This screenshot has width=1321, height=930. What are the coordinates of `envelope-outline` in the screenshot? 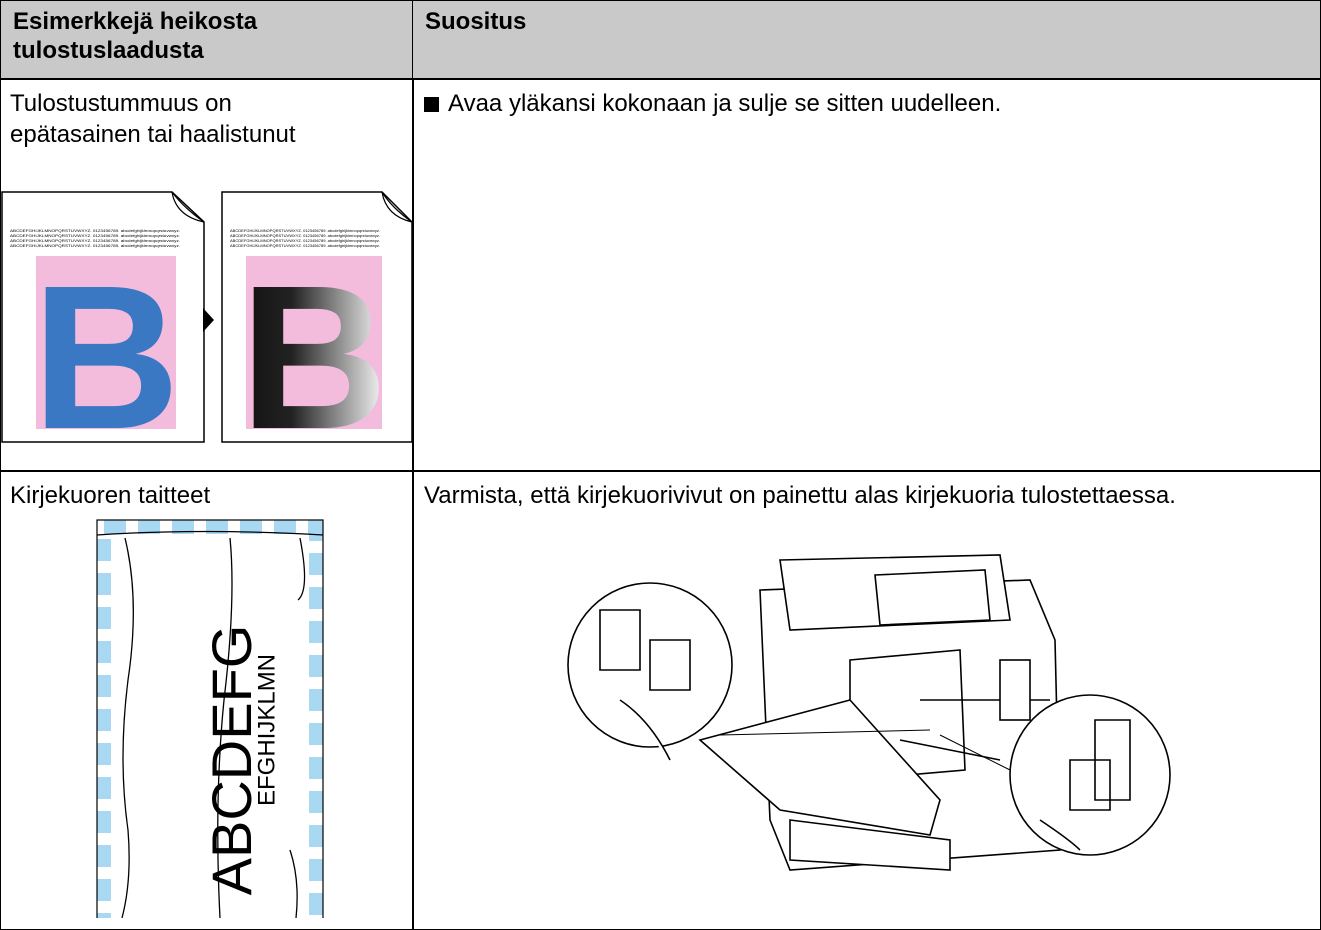 It's located at (210, 718).